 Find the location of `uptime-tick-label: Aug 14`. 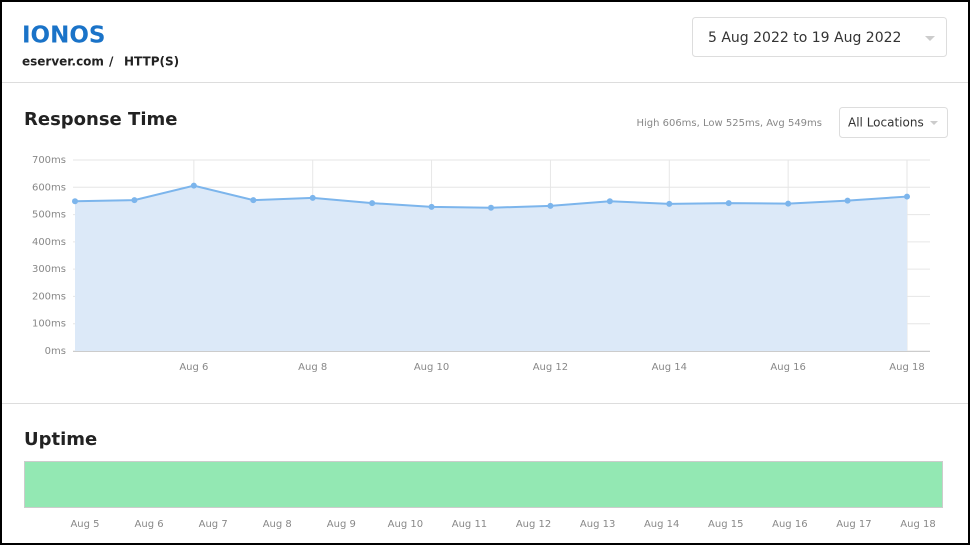

uptime-tick-label: Aug 14 is located at coordinates (661, 524).